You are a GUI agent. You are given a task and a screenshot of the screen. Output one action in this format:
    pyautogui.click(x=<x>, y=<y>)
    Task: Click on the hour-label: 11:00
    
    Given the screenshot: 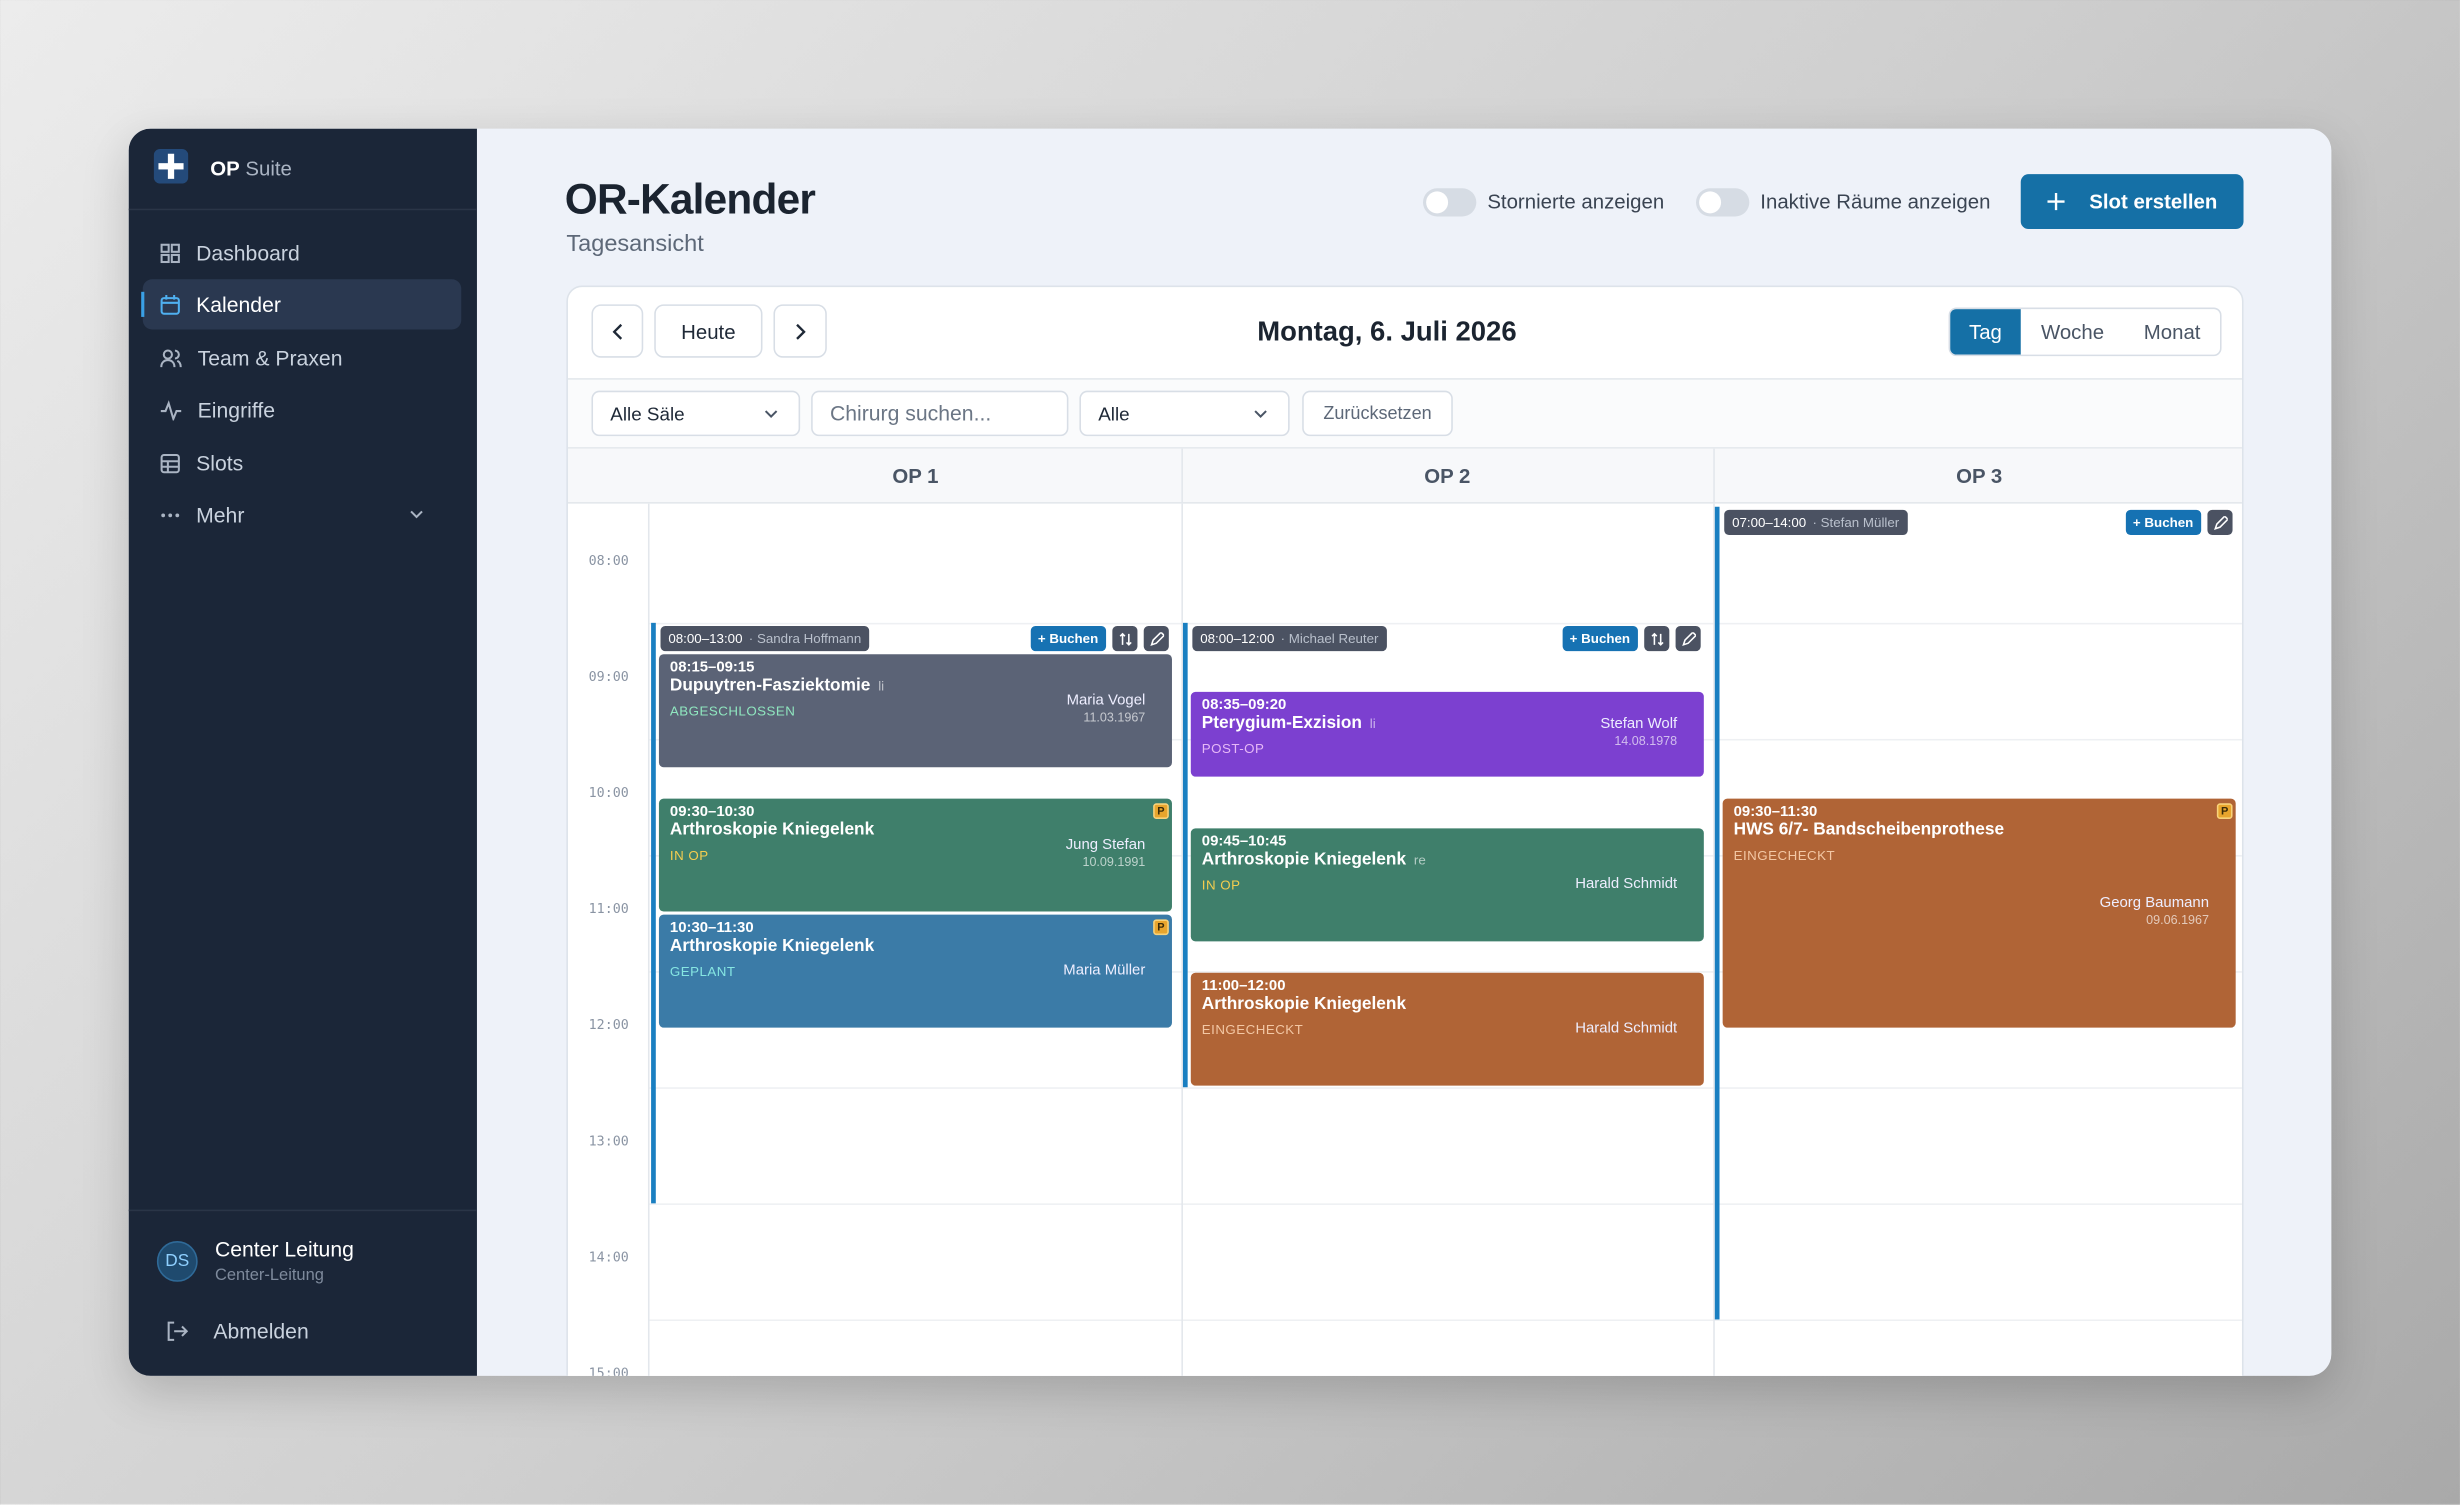 What is the action you would take?
    pyautogui.click(x=608, y=910)
    